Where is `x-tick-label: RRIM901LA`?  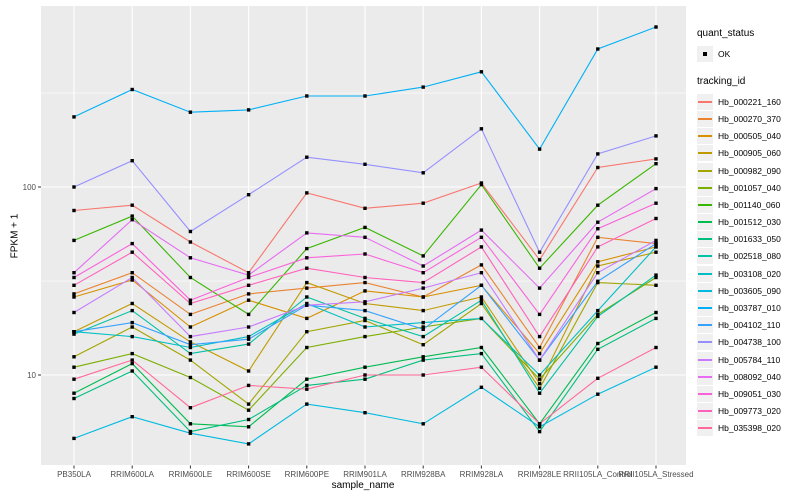 x-tick-label: RRIM901LA is located at coordinates (365, 474).